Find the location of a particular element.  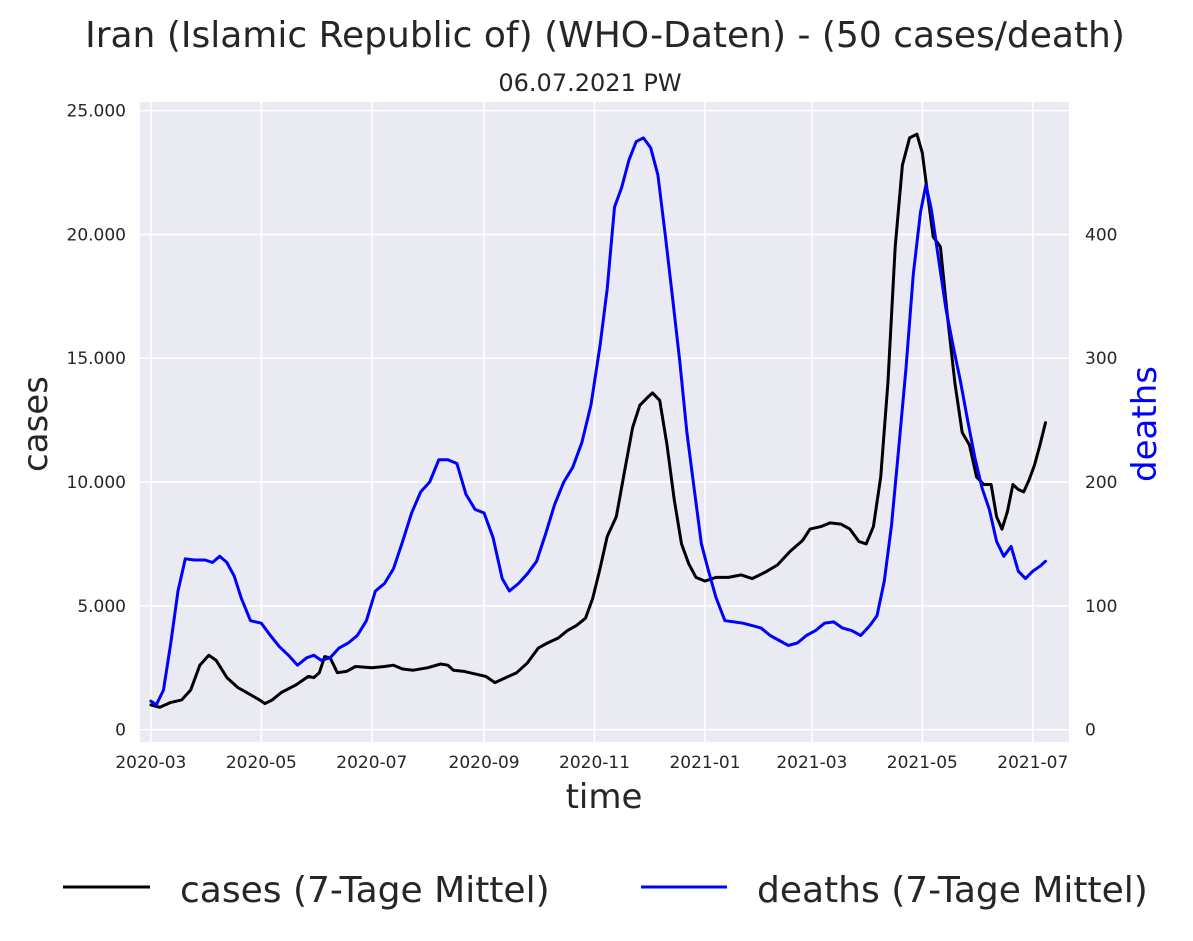

right-y-tick-label: 0 is located at coordinates (1090, 731).